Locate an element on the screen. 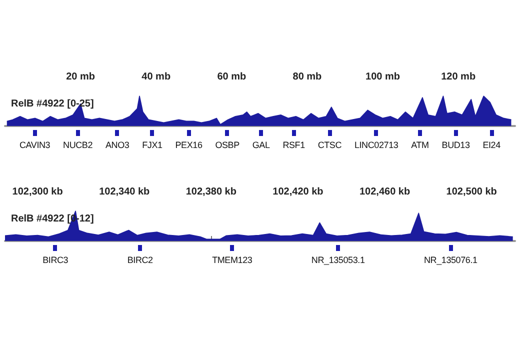  text: LINC02713 is located at coordinates (376, 145).